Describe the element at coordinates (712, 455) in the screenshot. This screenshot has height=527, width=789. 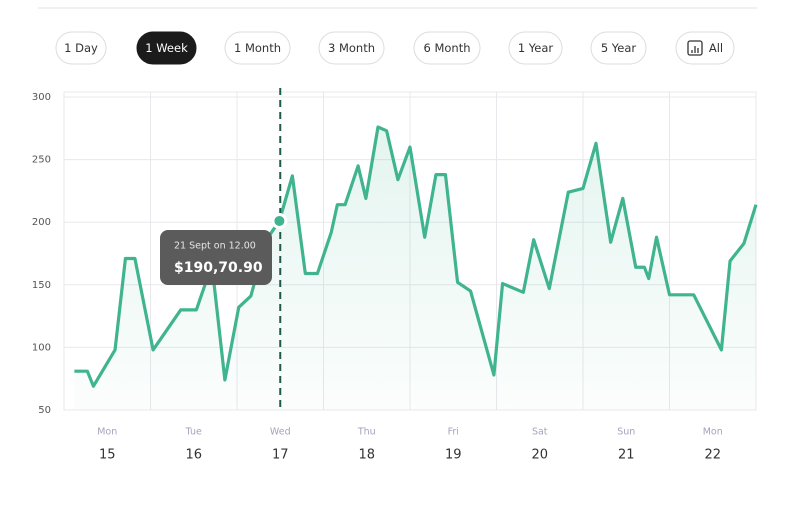
I see `x-tick-label: 22` at that location.